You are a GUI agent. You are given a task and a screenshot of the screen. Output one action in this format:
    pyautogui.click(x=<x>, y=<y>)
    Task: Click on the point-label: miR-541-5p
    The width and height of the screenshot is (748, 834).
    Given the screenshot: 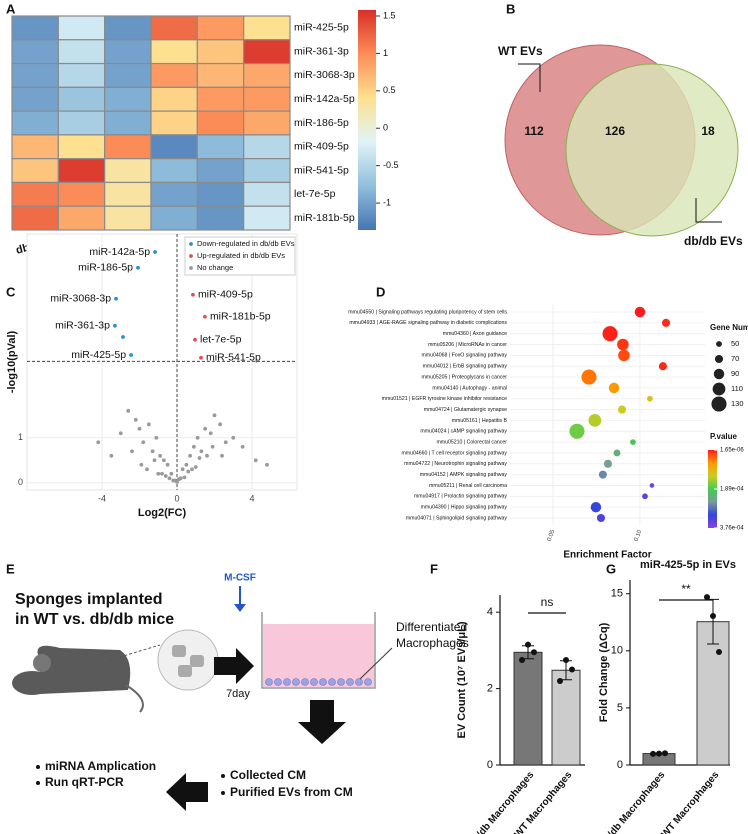 What is the action you would take?
    pyautogui.click(x=233, y=358)
    